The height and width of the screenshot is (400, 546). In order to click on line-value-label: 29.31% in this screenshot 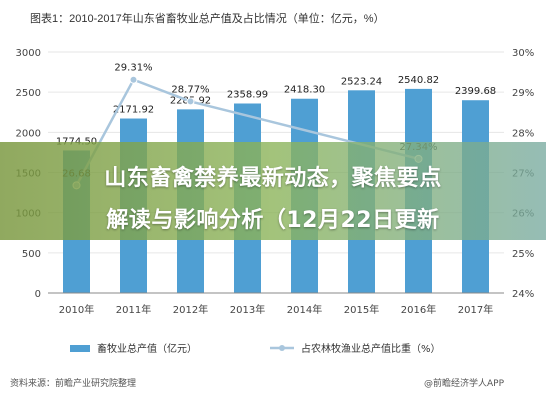, I will do `click(133, 68)`.